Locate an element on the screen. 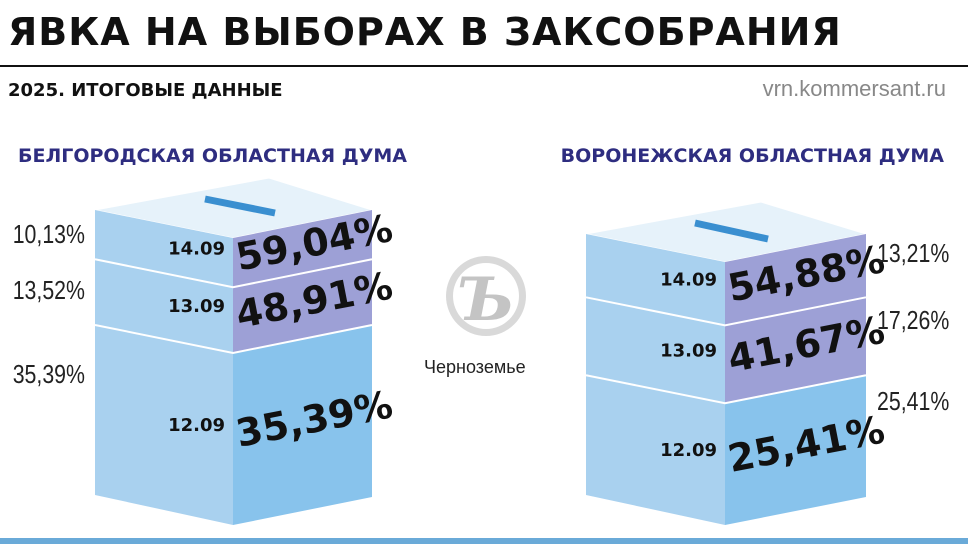 Image resolution: width=968 pixels, height=544 pixels. logo-inner is located at coordinates (486, 296).